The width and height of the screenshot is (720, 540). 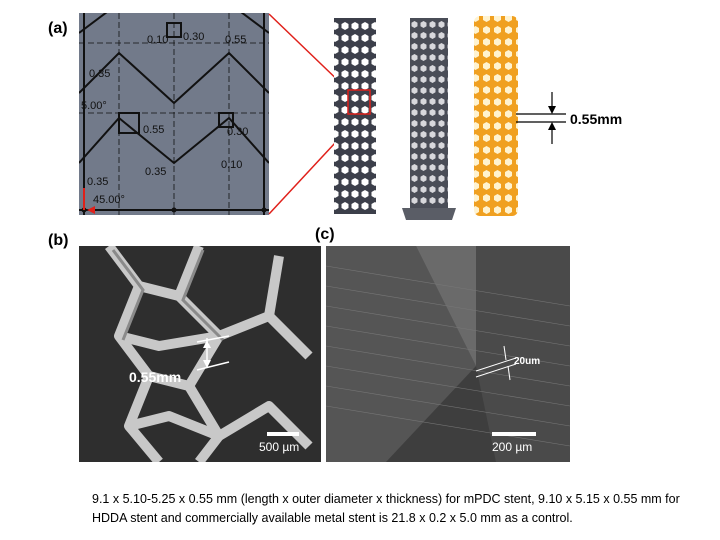 What do you see at coordinates (359, 102) in the screenshot?
I see `zoom-box` at bounding box center [359, 102].